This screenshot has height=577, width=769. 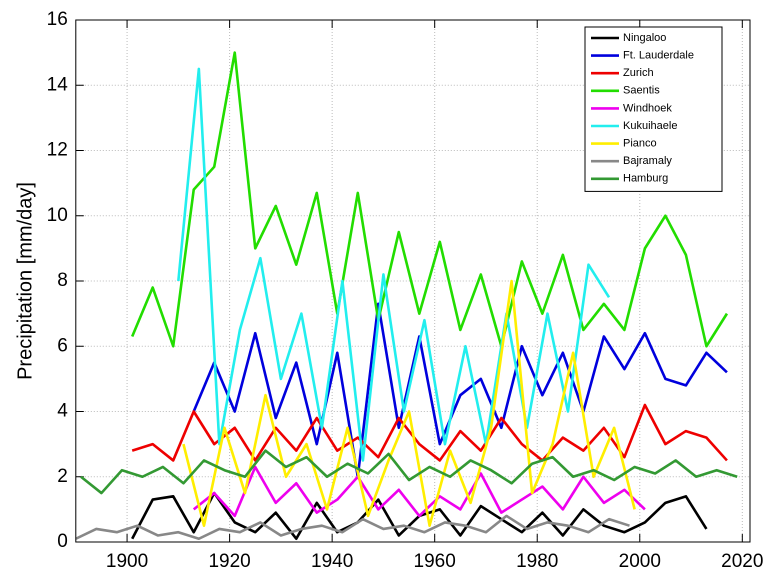 I want to click on legend-label: Hamburg, so click(x=645, y=179).